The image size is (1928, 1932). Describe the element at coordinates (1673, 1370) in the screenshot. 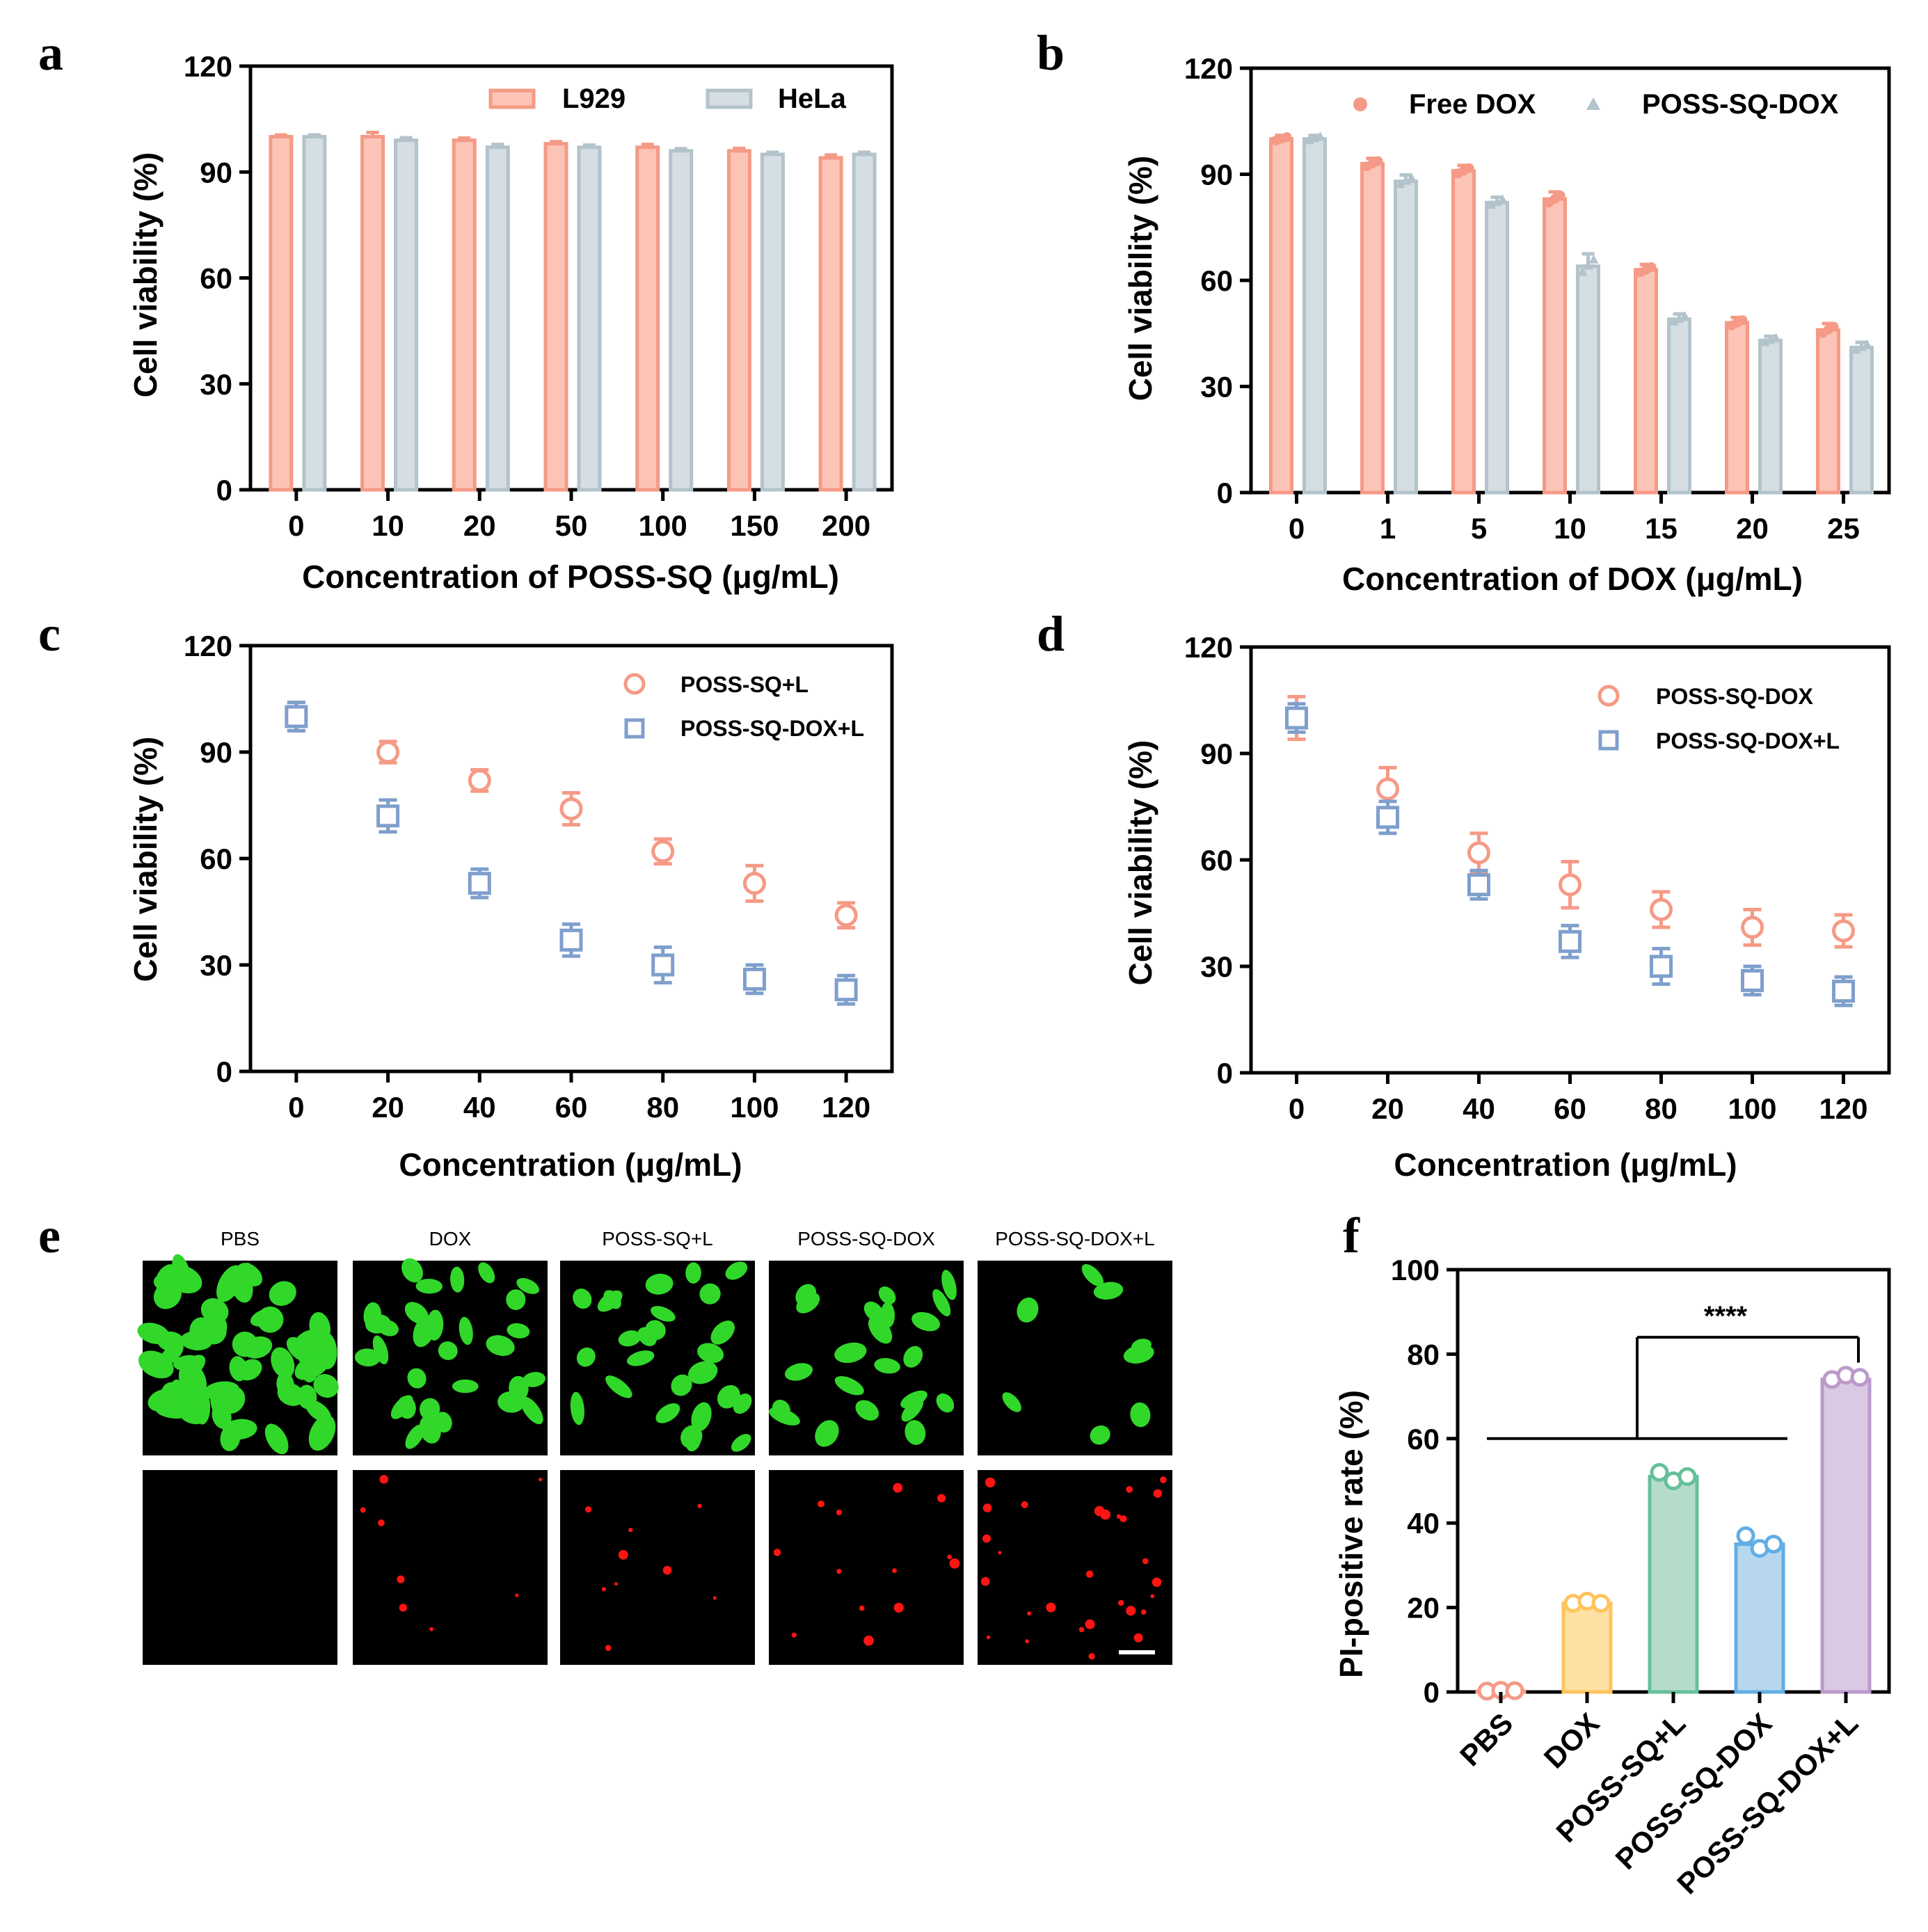

I see `significance-bracket: ****` at that location.